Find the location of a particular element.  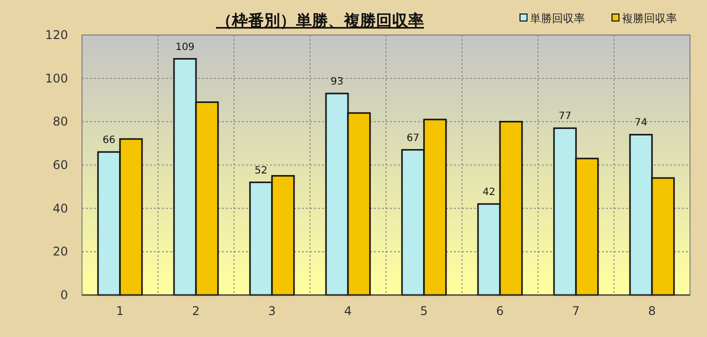

data-label: 77 is located at coordinates (565, 116).